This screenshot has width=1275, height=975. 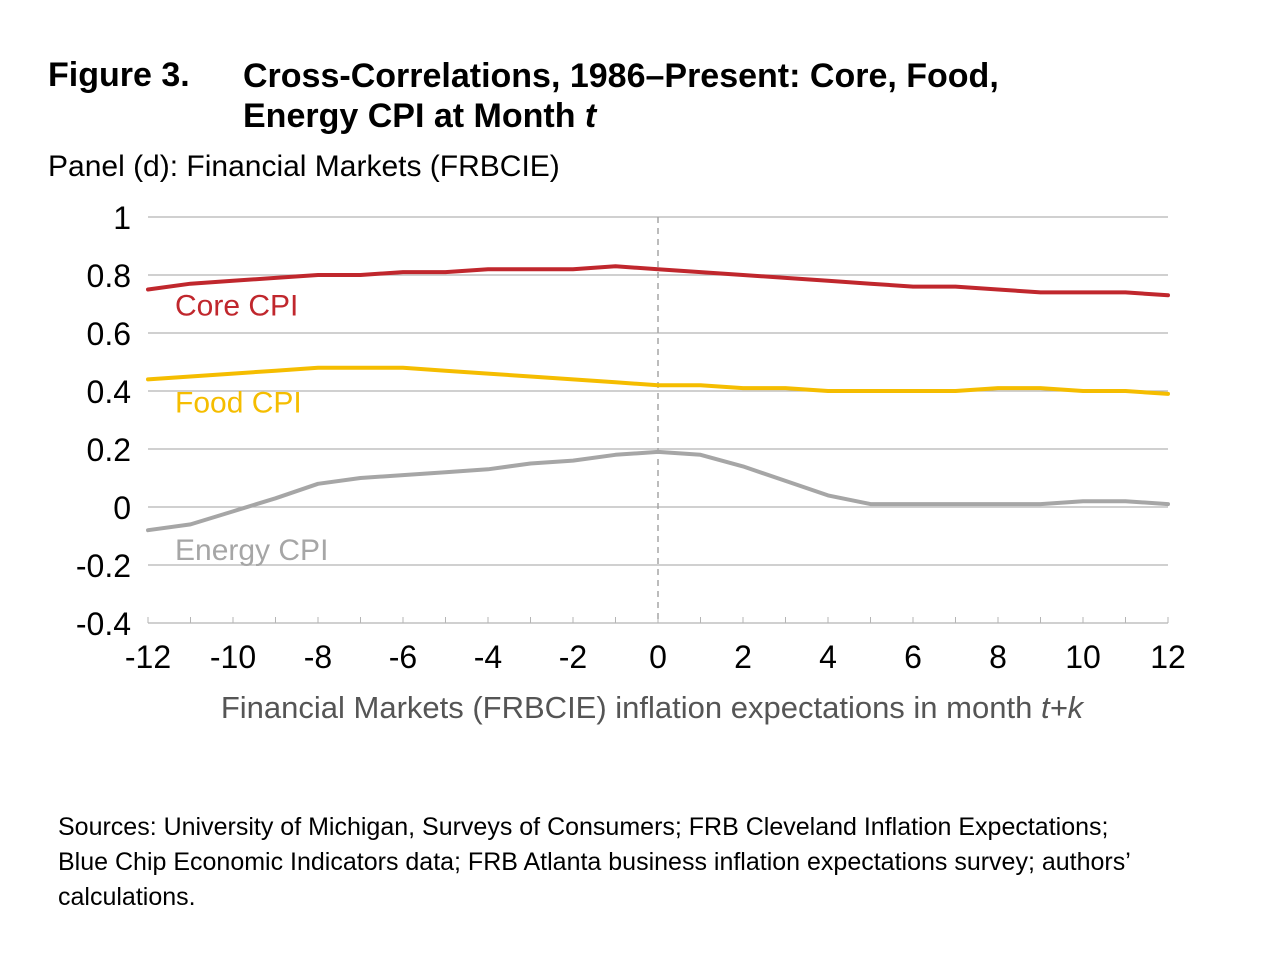 I want to click on x-tick-label: 2, so click(x=743, y=657).